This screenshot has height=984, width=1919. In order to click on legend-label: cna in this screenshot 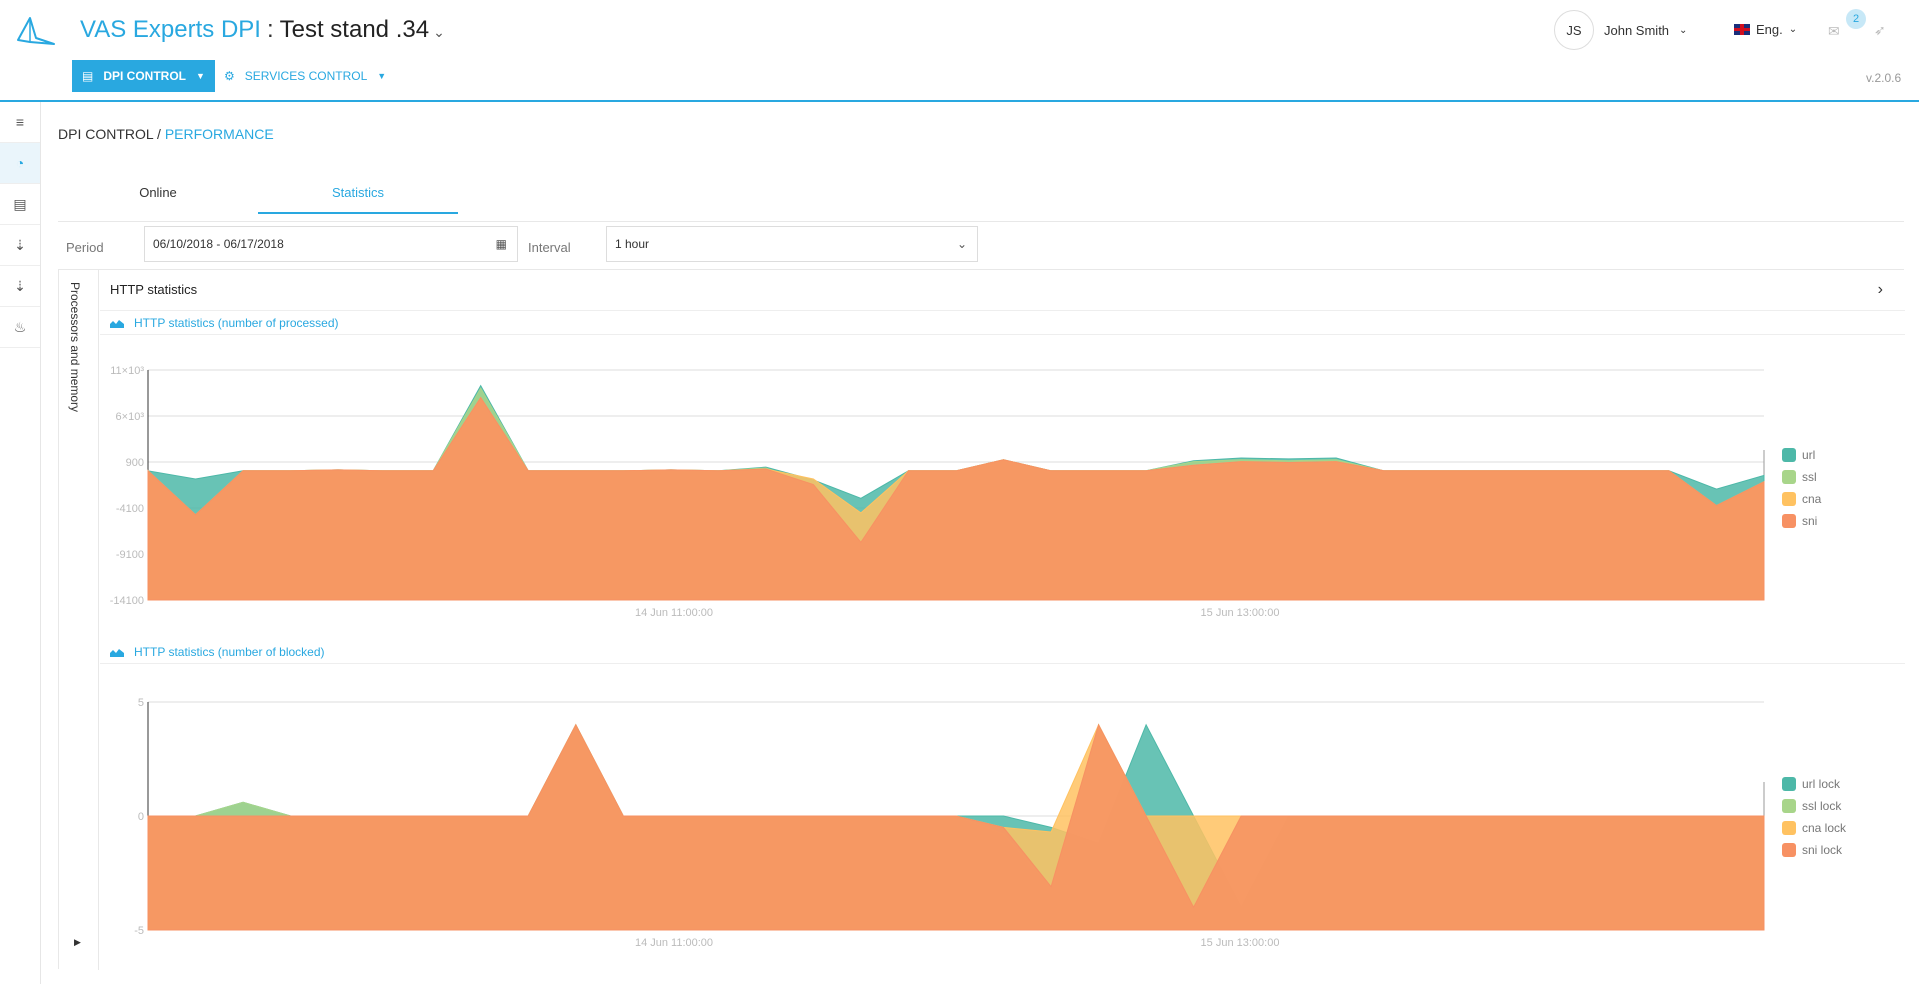, I will do `click(1812, 499)`.